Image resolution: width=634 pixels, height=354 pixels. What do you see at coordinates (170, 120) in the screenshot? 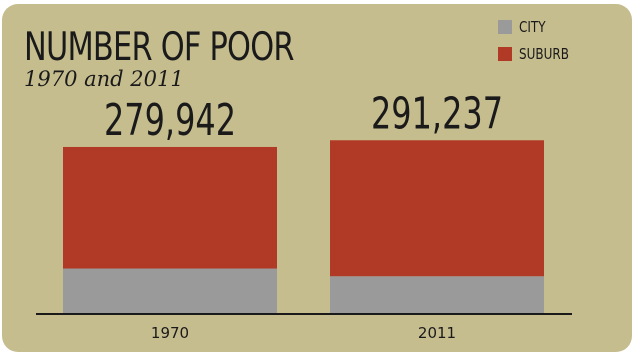
I see `total-label-1970: 279,942` at bounding box center [170, 120].